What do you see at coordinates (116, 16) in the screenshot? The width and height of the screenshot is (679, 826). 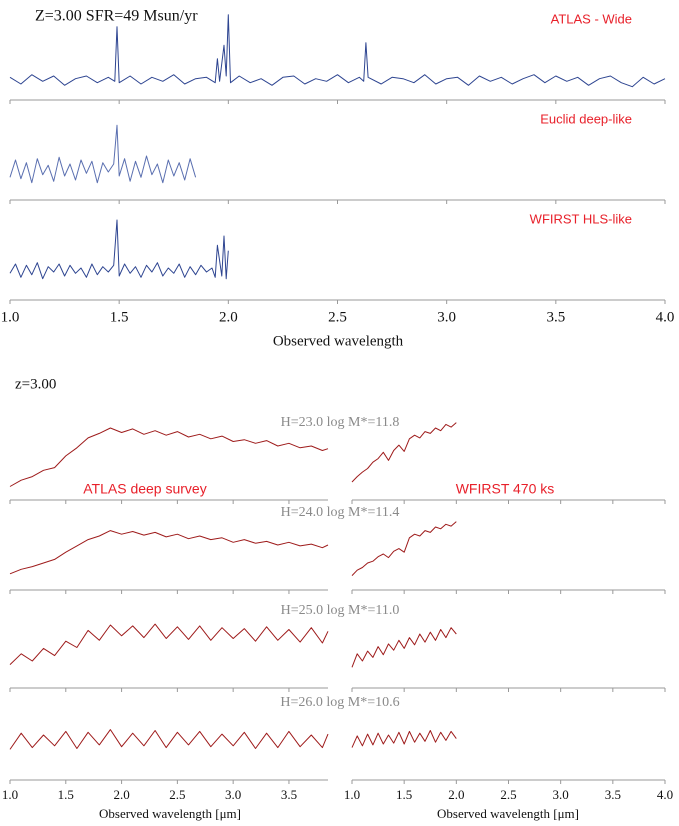 I see `chart-title: Z=3.00 SFR=49 Msun/yr` at bounding box center [116, 16].